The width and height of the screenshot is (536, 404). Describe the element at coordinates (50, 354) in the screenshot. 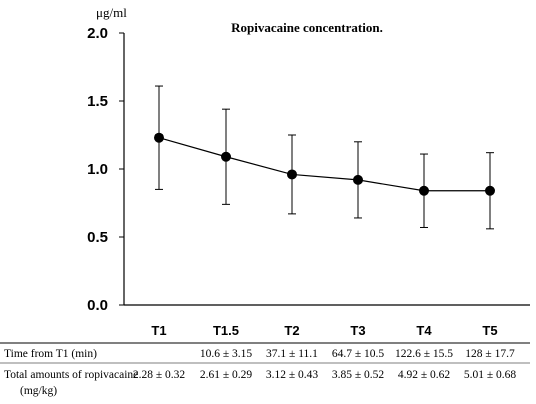

I see `table-row-label-time: Time from T1 (min)` at that location.